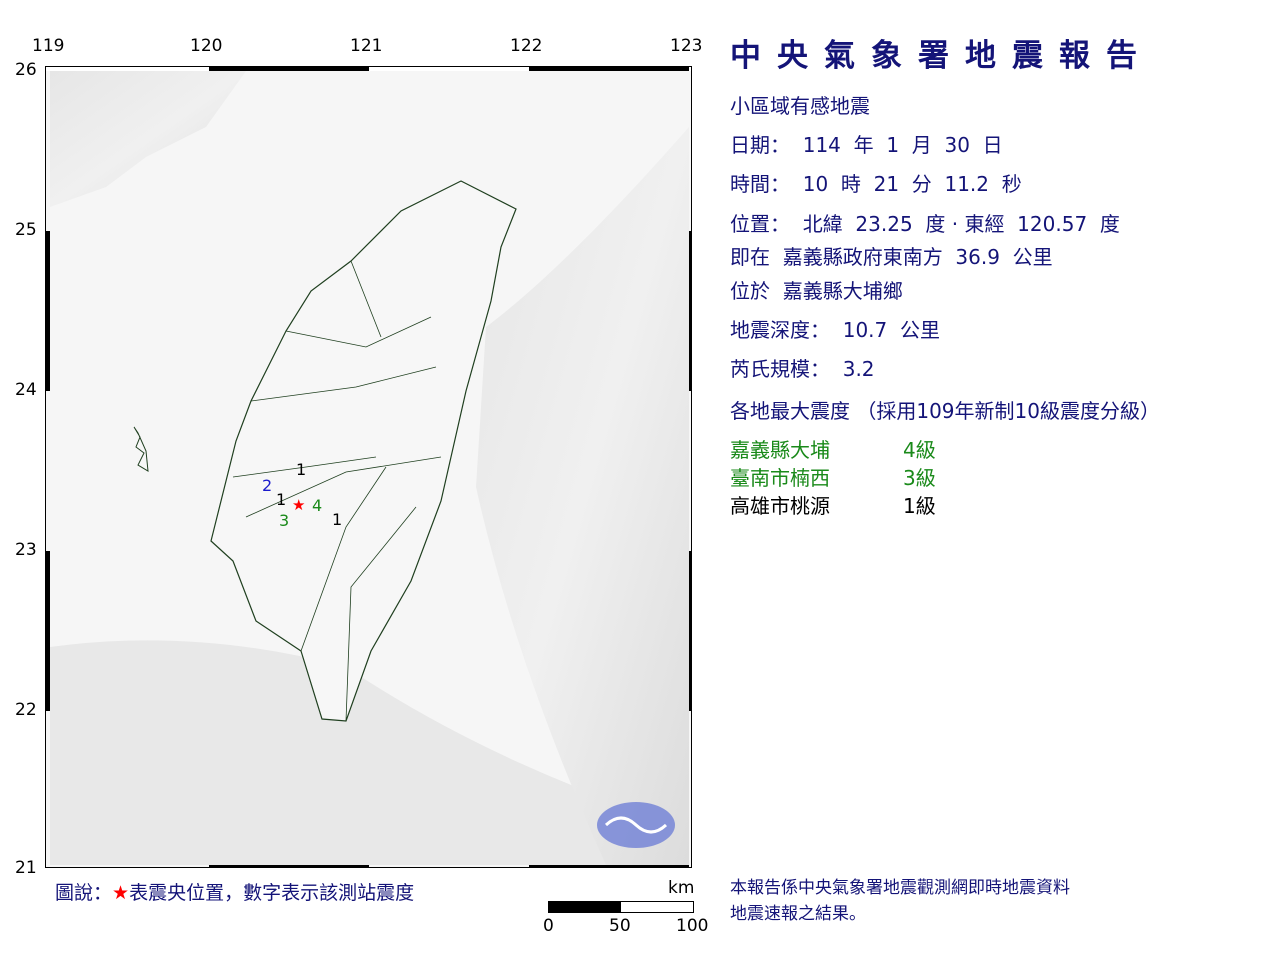 Image resolution: width=1280 pixels, height=960 pixels. Describe the element at coordinates (26, 550) in the screenshot. I see `lat-tick: 23` at that location.